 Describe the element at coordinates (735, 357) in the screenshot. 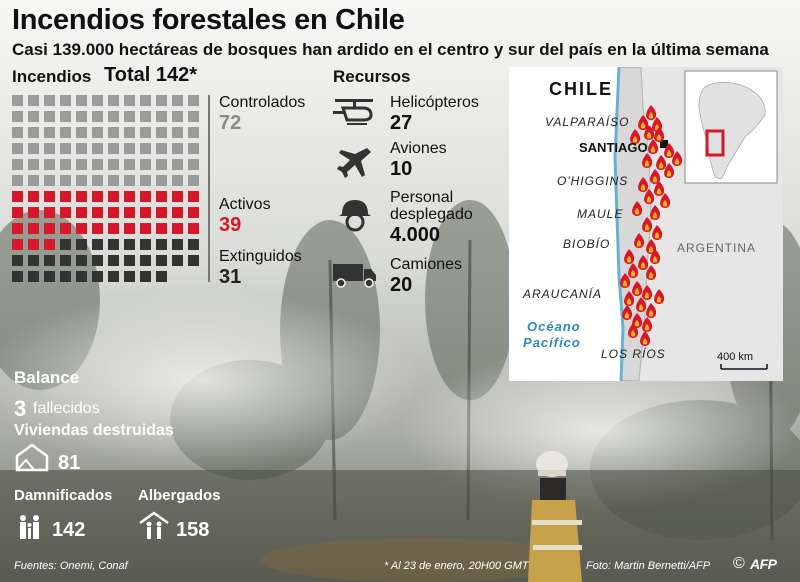

I see `map-scale-label: 400 km` at that location.